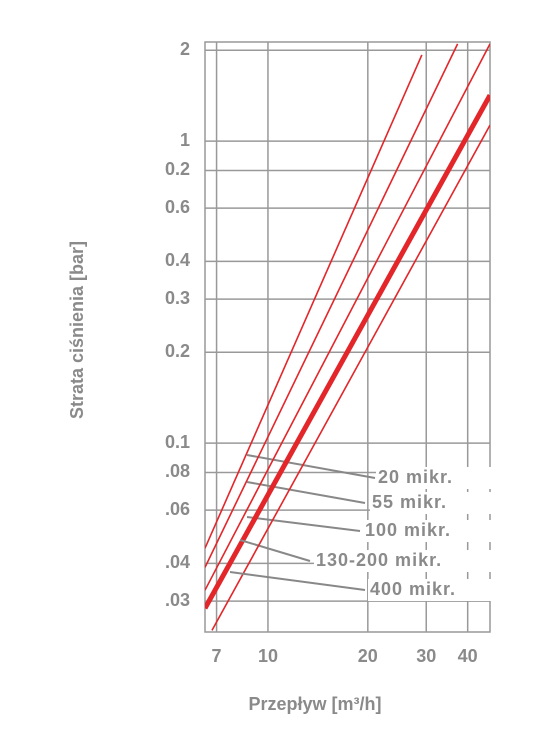  Describe the element at coordinates (177, 442) in the screenshot. I see `y-tick-label: 0.1` at that location.